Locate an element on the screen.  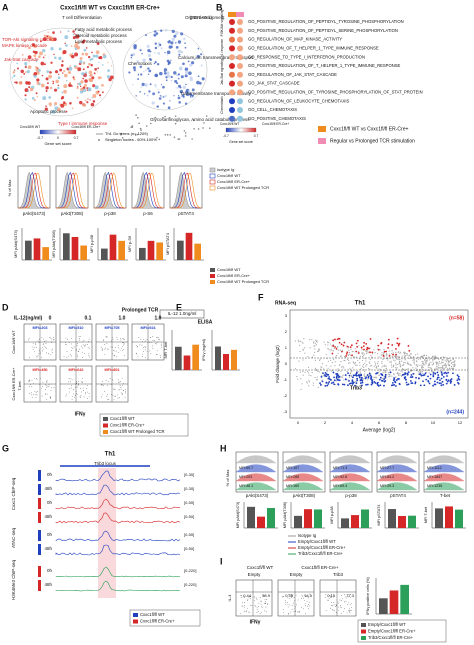
label: T-bet is located at coordinates (445, 495).